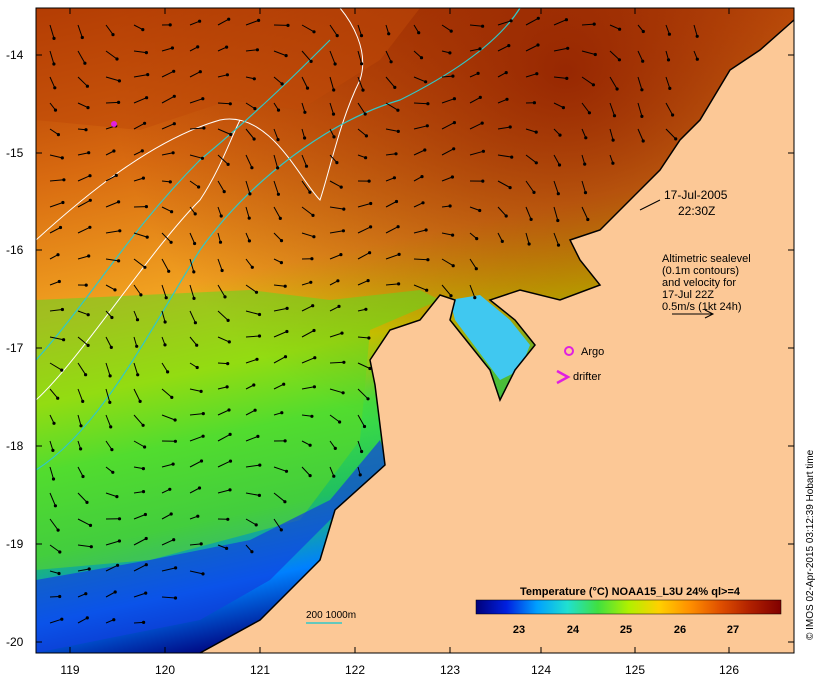  Describe the element at coordinates (450, 670) in the screenshot. I see `x-tick-label: 123` at that location.